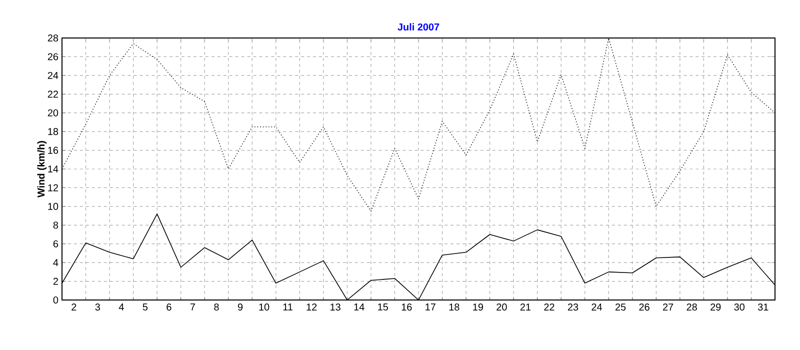  What do you see at coordinates (53, 169) in the screenshot?
I see `y-tick-label: 14` at bounding box center [53, 169].